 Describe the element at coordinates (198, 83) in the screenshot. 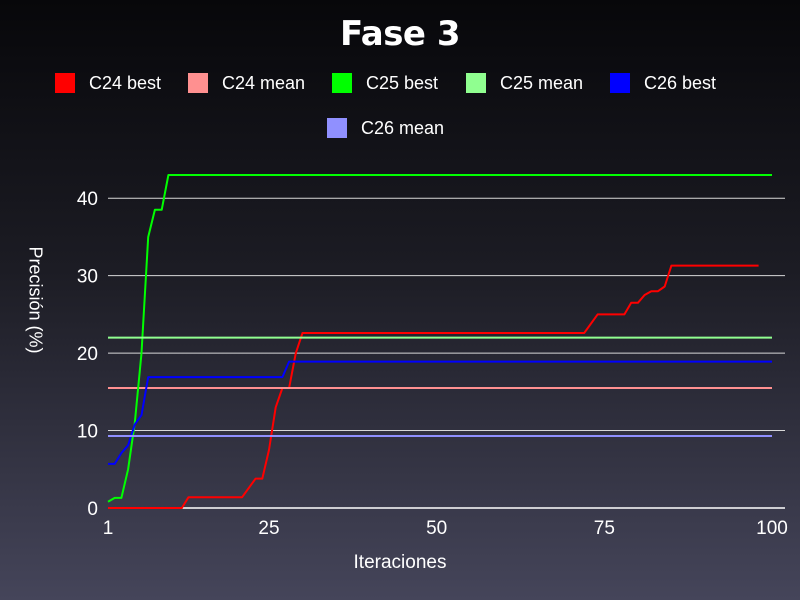

I see `legend-swatch-c24-mean` at that location.